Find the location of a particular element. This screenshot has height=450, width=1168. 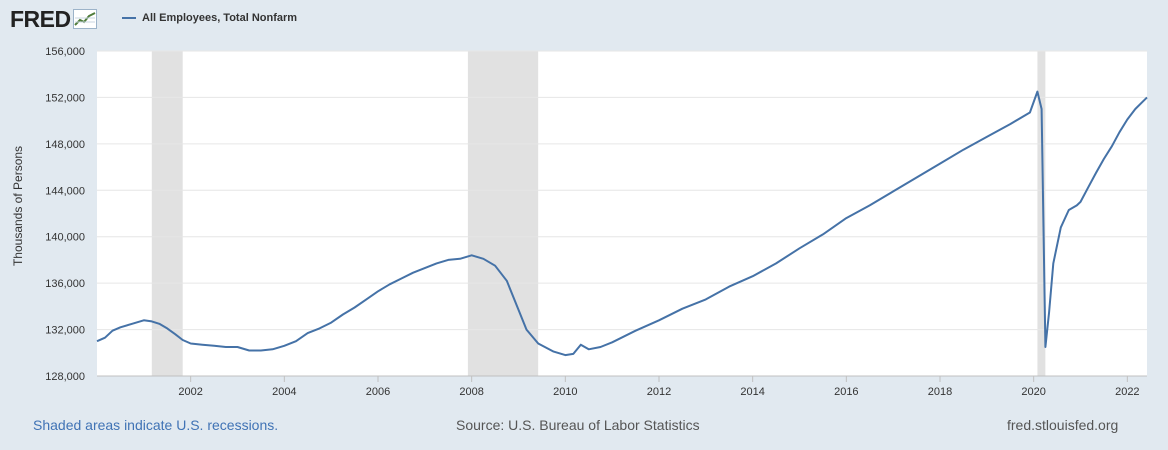

legend-swatch is located at coordinates (129, 18).